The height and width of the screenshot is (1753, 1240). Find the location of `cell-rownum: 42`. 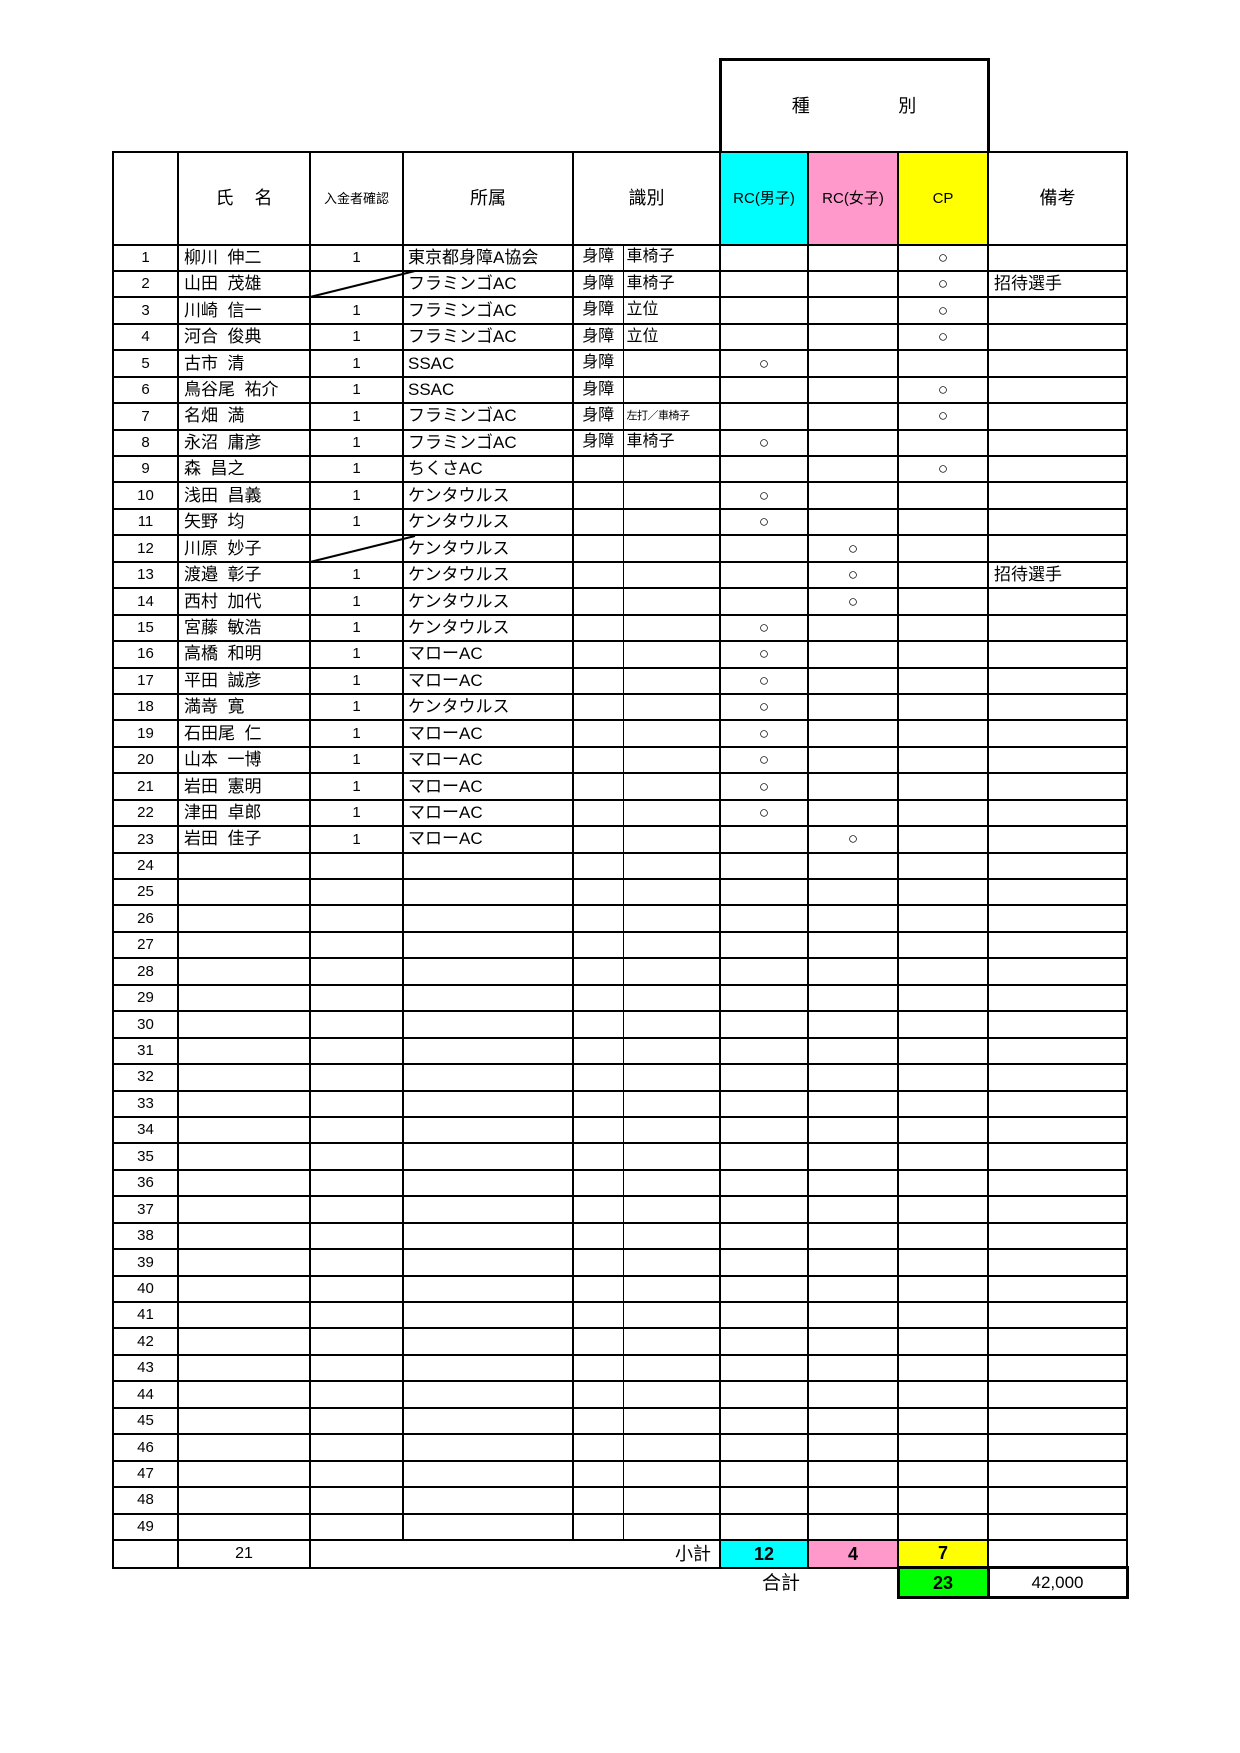

cell-rownum: 42 is located at coordinates (145, 1341).